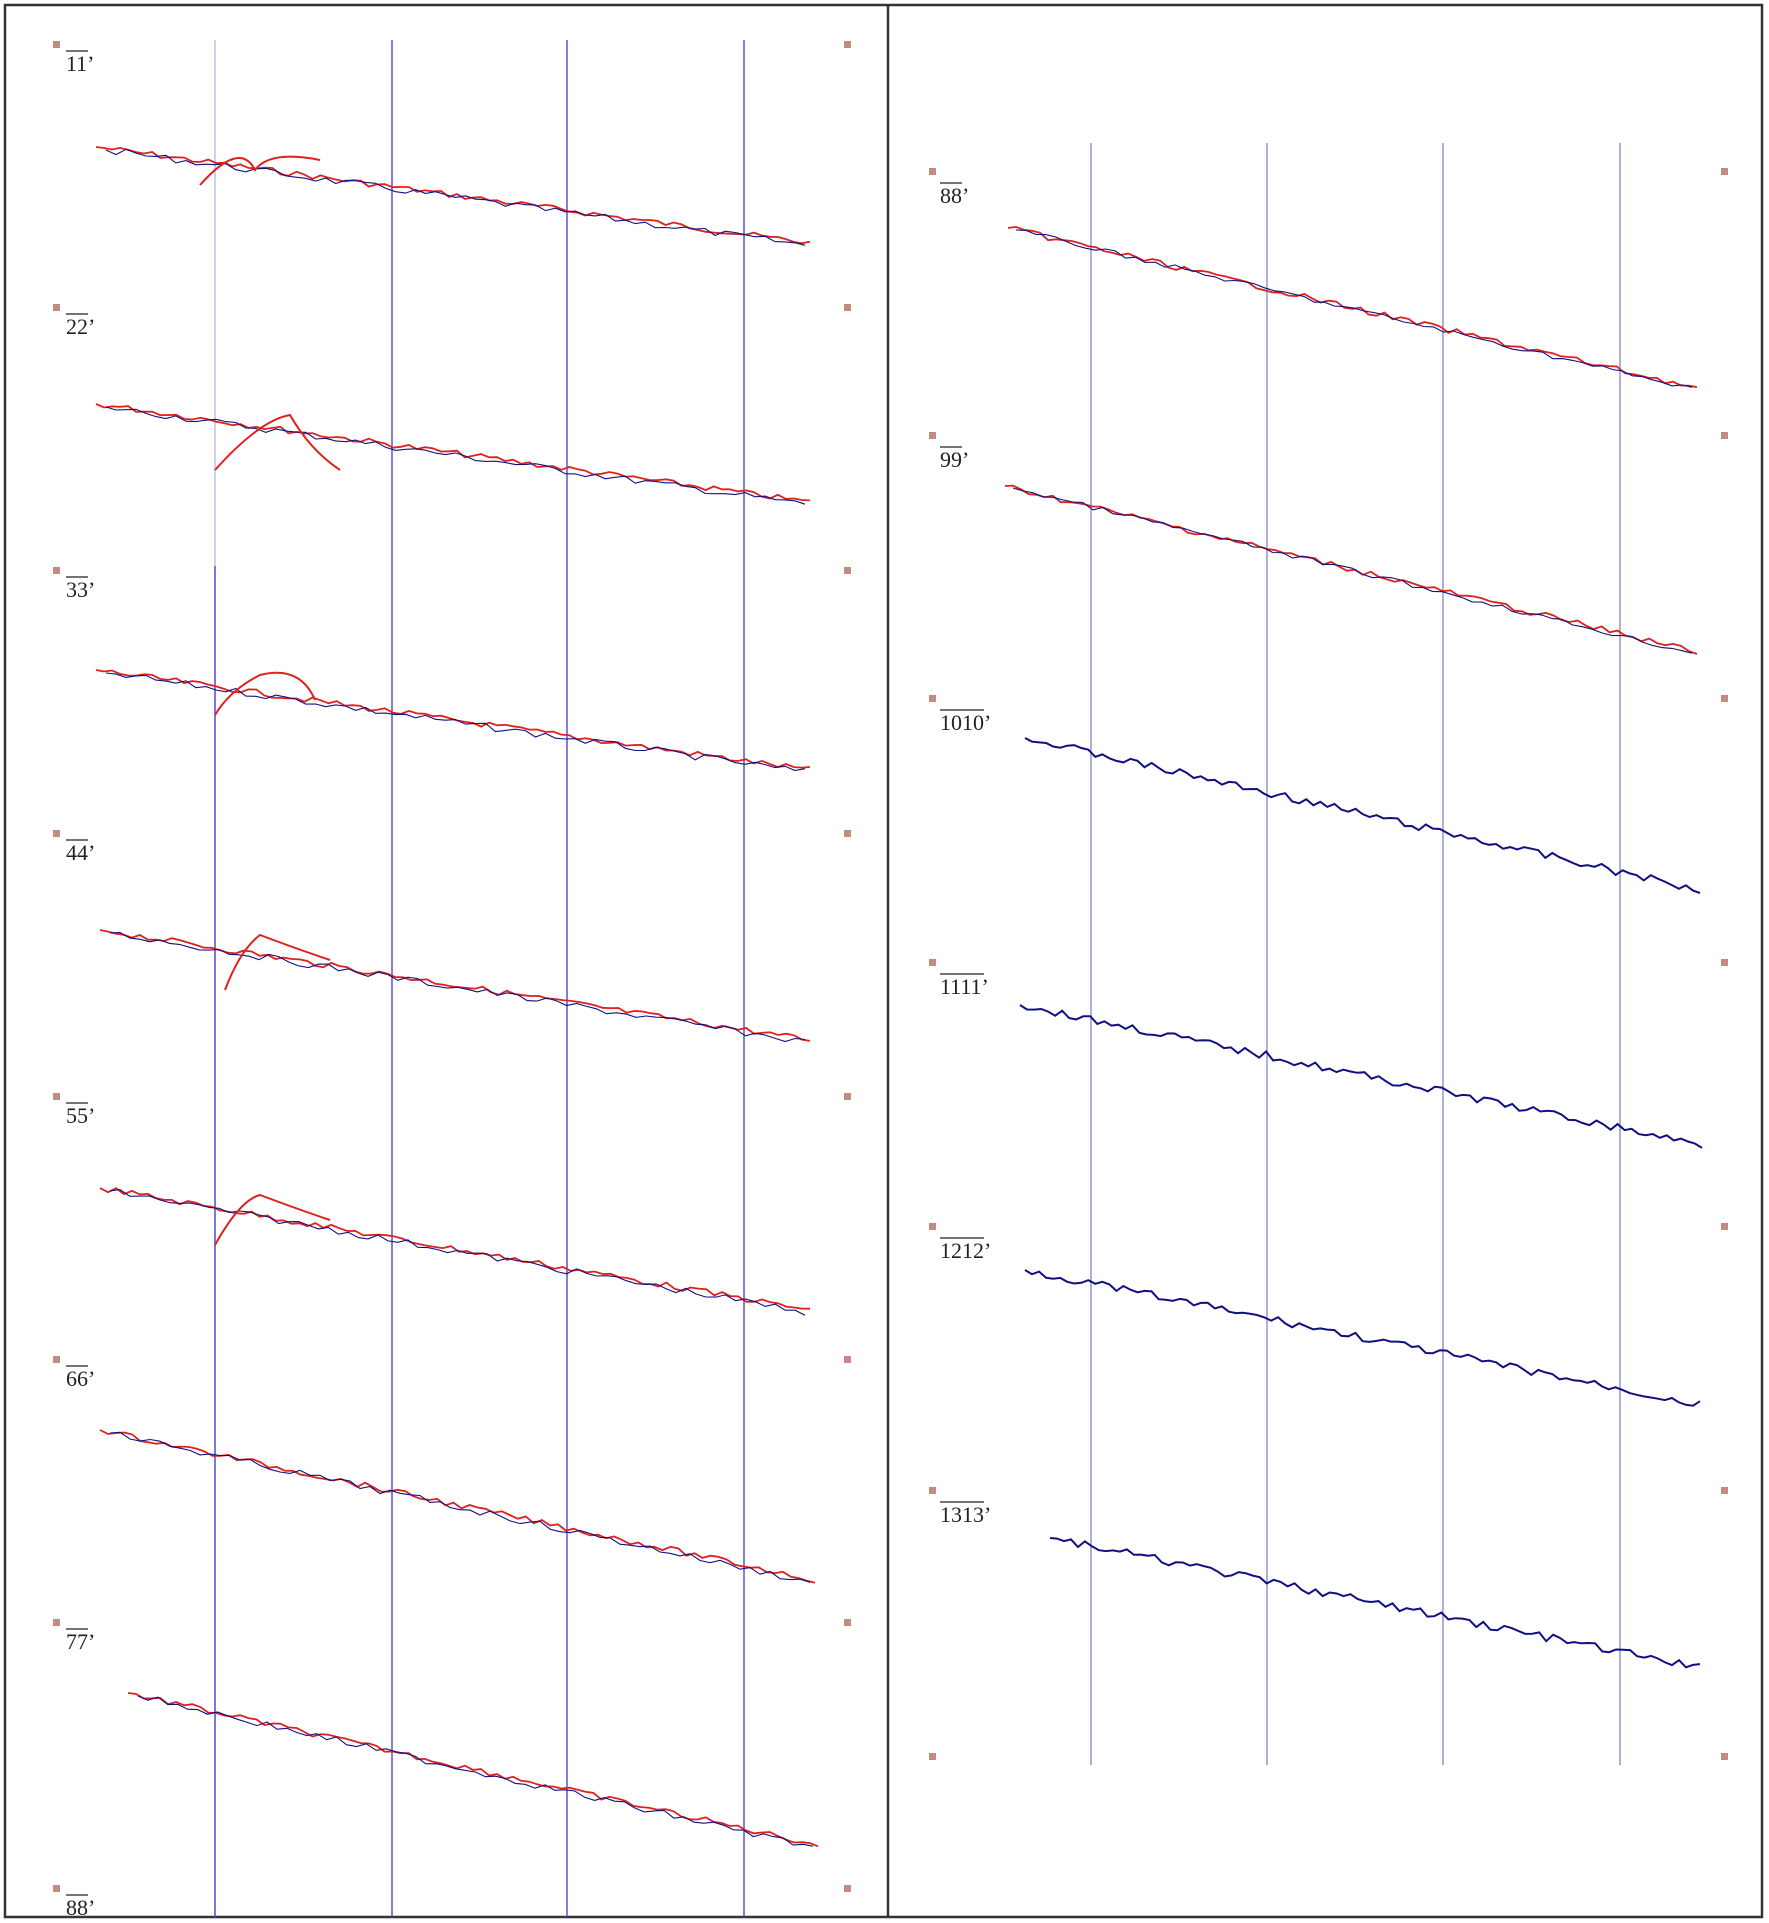 This screenshot has height=1923, width=1769. What do you see at coordinates (965, 722) in the screenshot?
I see `profile-label: 1010’` at bounding box center [965, 722].